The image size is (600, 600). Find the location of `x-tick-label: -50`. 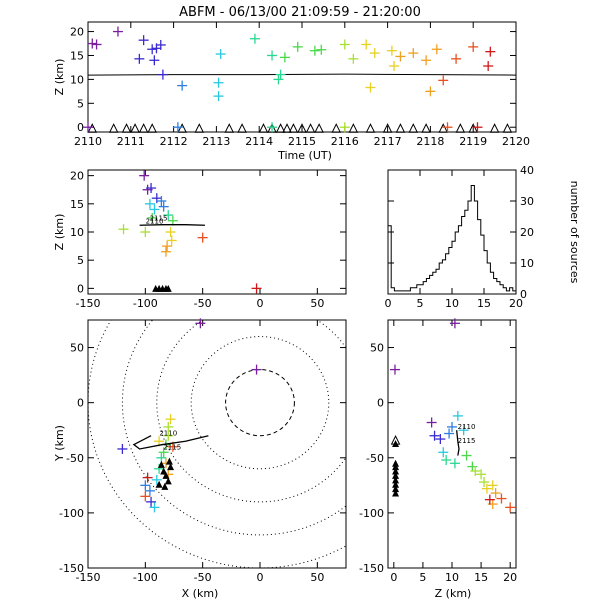

x-tick-label: -50 is located at coordinates (203, 303).